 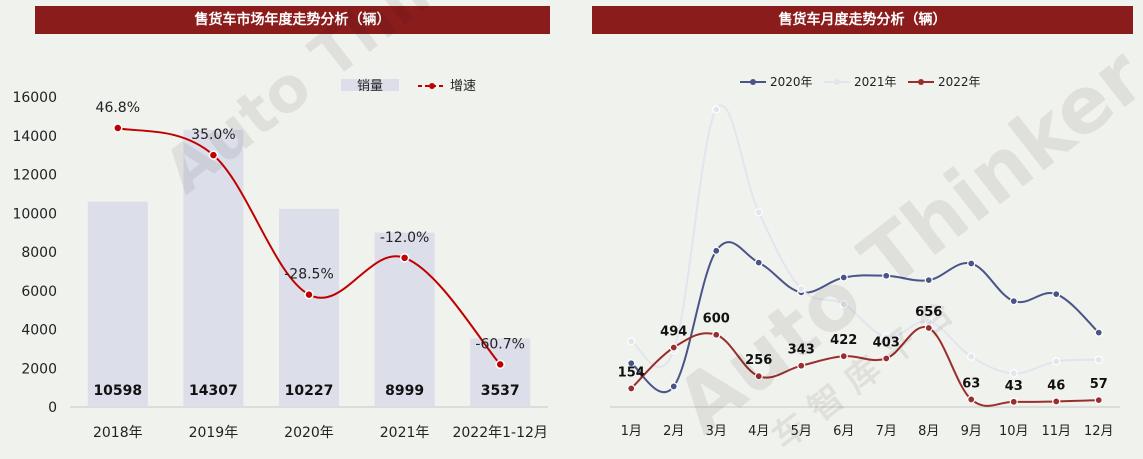 I want to click on legend-label: 2020年, so click(x=791, y=82).